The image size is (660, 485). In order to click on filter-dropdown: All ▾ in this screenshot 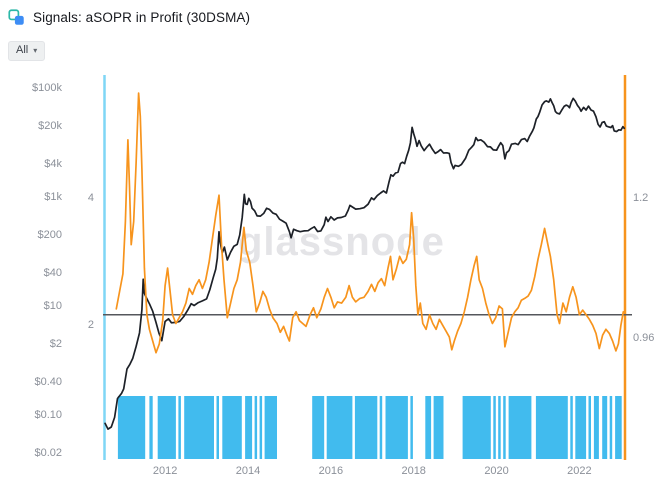, I will do `click(27, 51)`.